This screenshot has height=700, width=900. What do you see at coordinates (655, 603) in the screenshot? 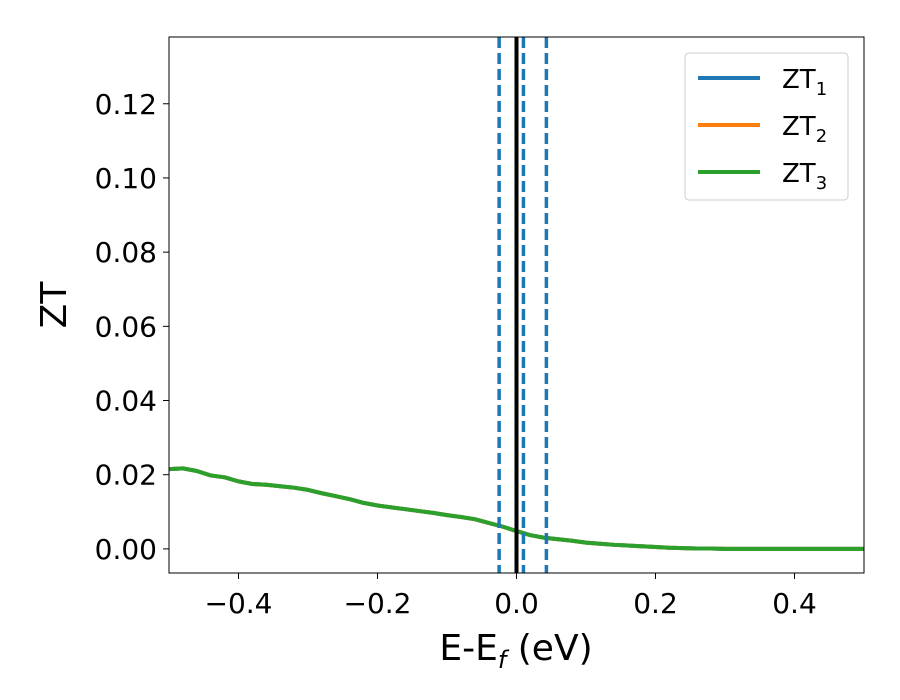
I see `x-tick-label: 0.2` at bounding box center [655, 603].